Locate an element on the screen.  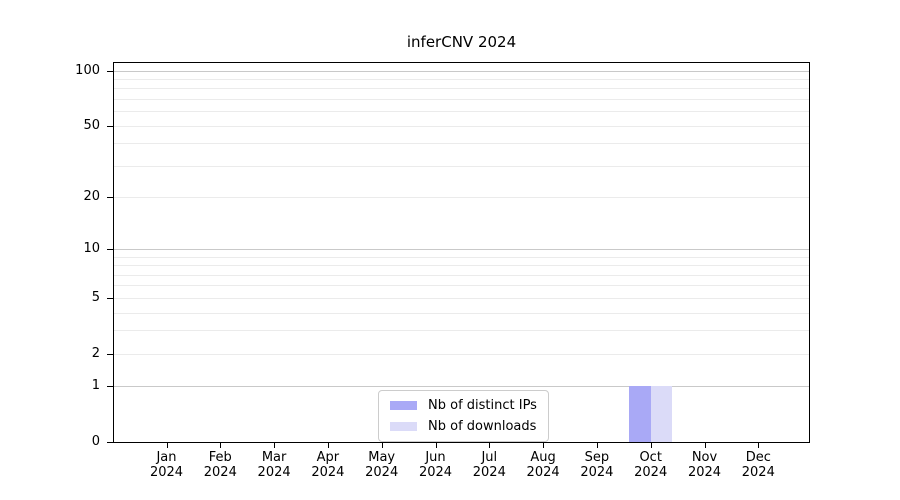
x-tick-label: Feb 2024 is located at coordinates (220, 465).